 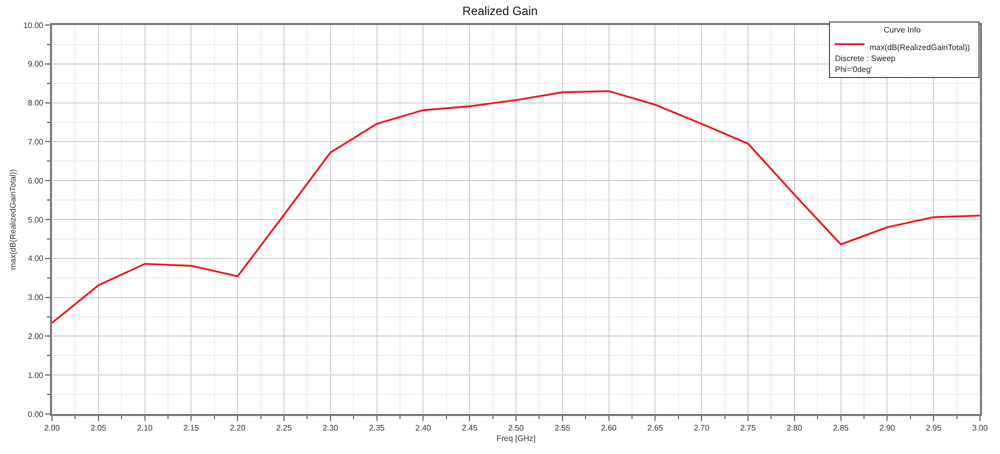 What do you see at coordinates (377, 428) in the screenshot?
I see `x-tick-label: 2.35` at bounding box center [377, 428].